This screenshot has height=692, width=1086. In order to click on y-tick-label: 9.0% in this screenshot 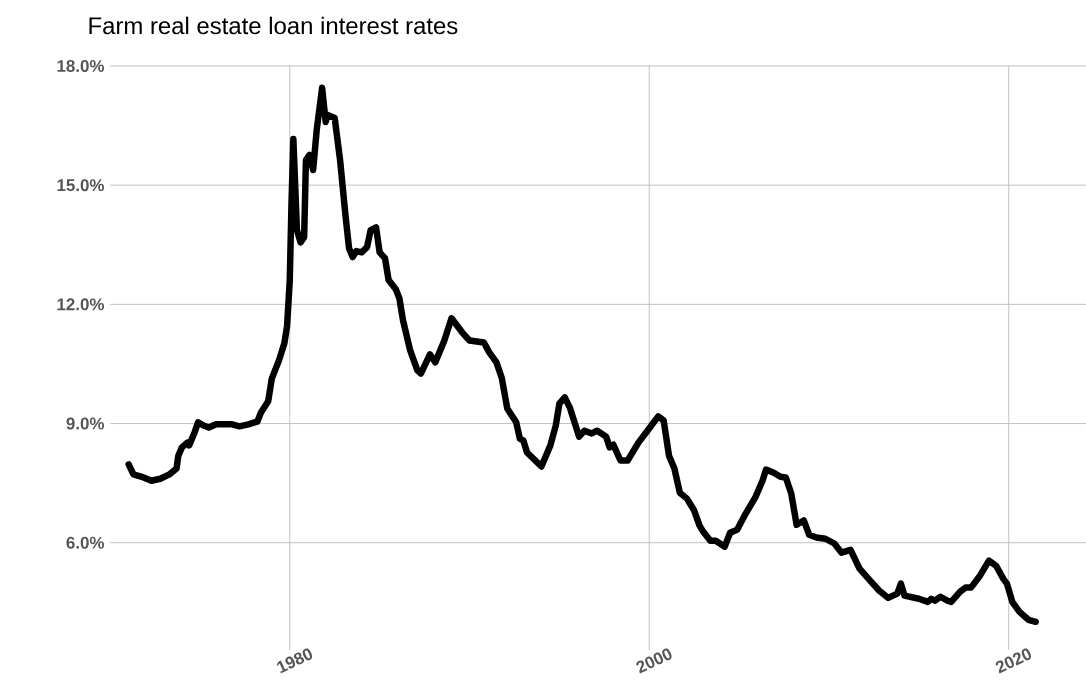, I will do `click(85, 423)`.